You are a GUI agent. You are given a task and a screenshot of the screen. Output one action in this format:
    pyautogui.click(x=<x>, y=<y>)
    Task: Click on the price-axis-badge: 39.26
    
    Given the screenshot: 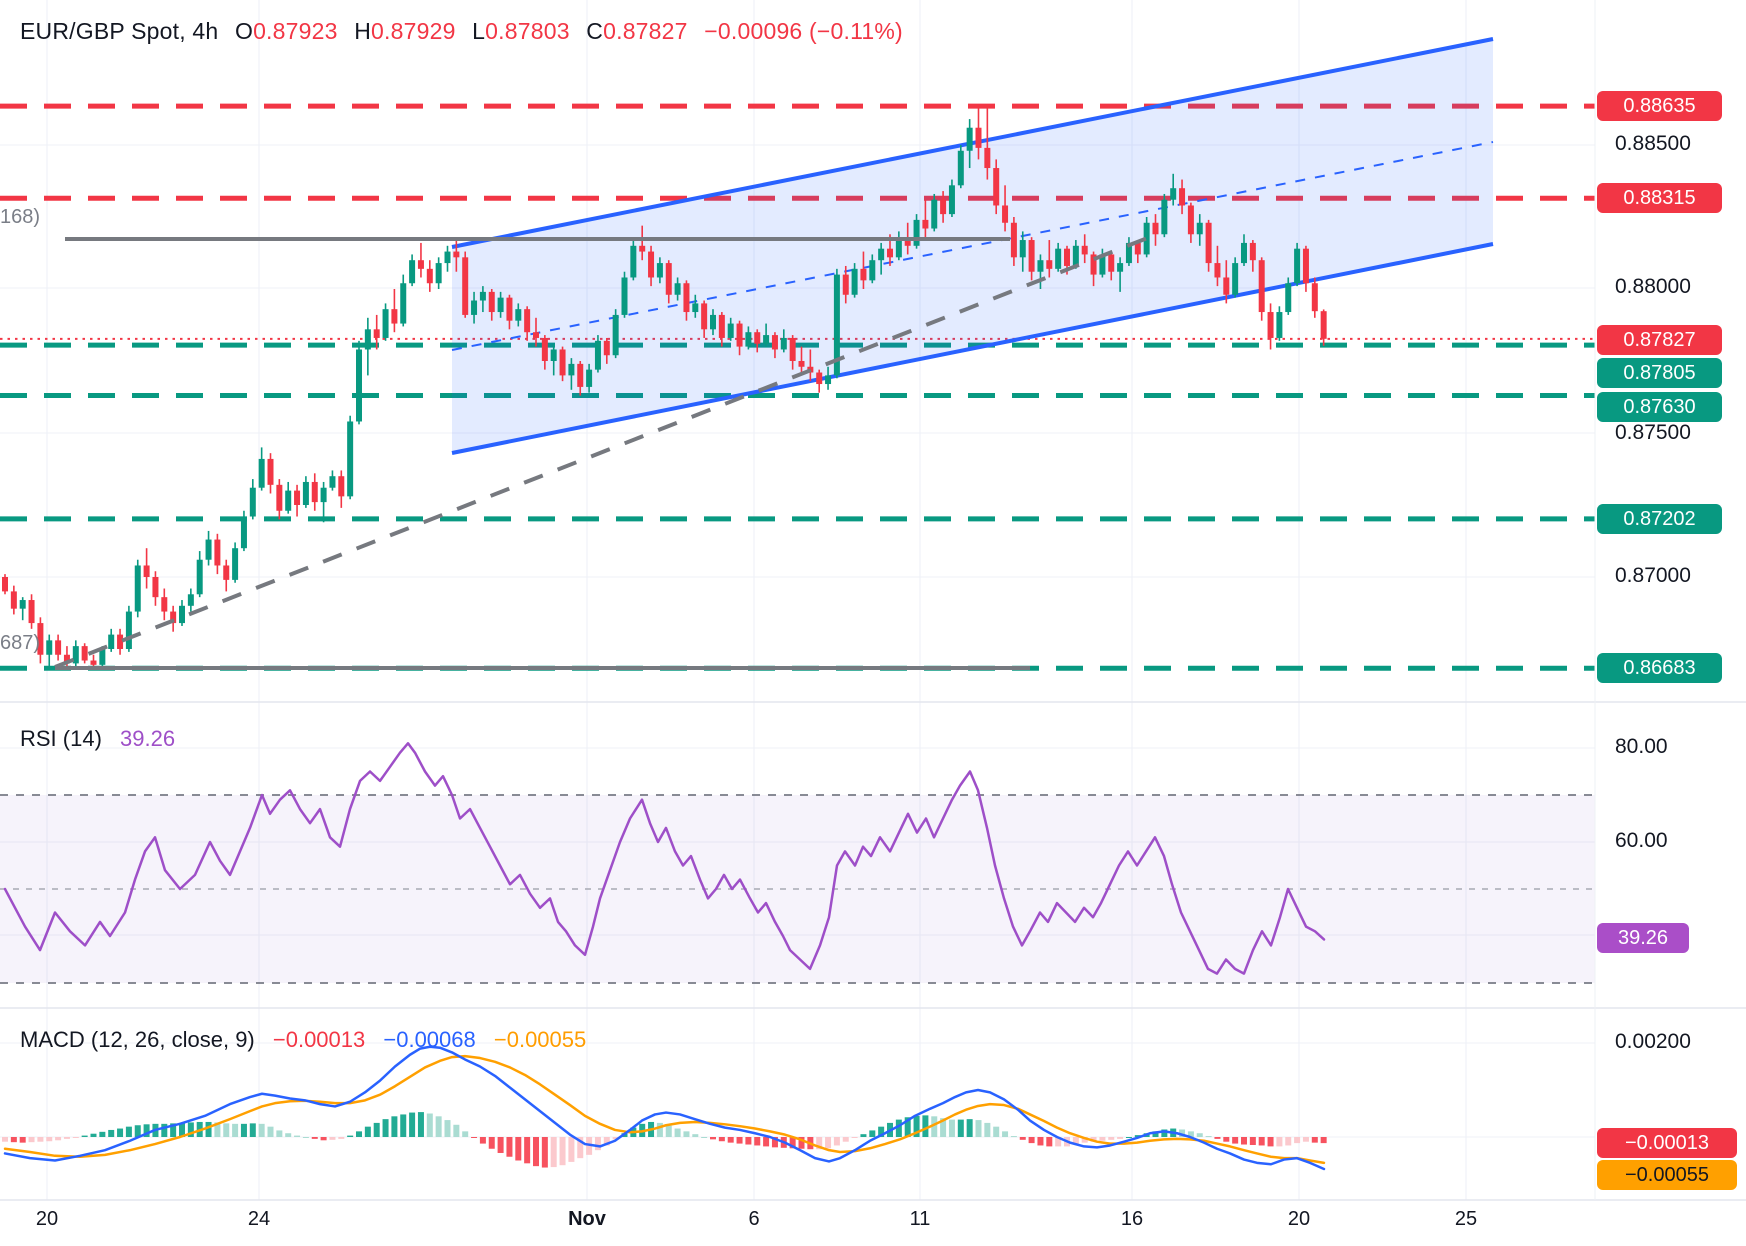 What is the action you would take?
    pyautogui.click(x=1643, y=938)
    